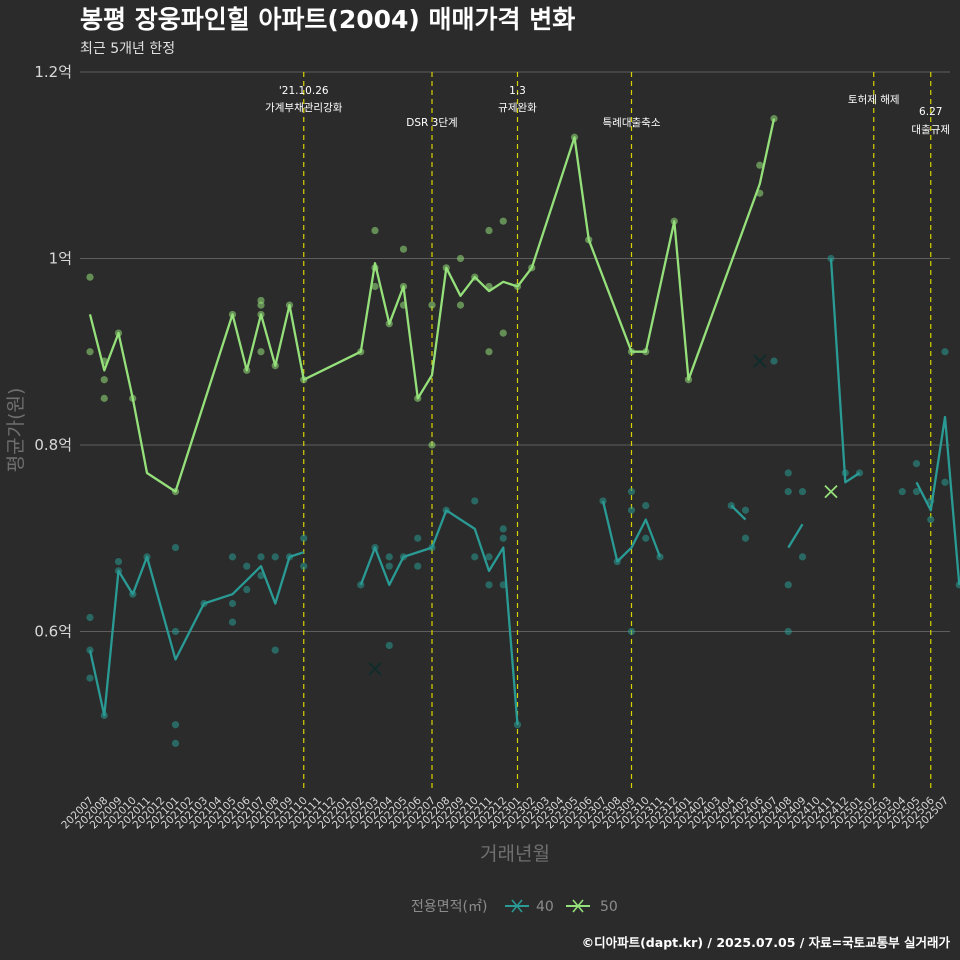  Describe the element at coordinates (874, 99) in the screenshot. I see `event-label: 토허제 해제` at that location.